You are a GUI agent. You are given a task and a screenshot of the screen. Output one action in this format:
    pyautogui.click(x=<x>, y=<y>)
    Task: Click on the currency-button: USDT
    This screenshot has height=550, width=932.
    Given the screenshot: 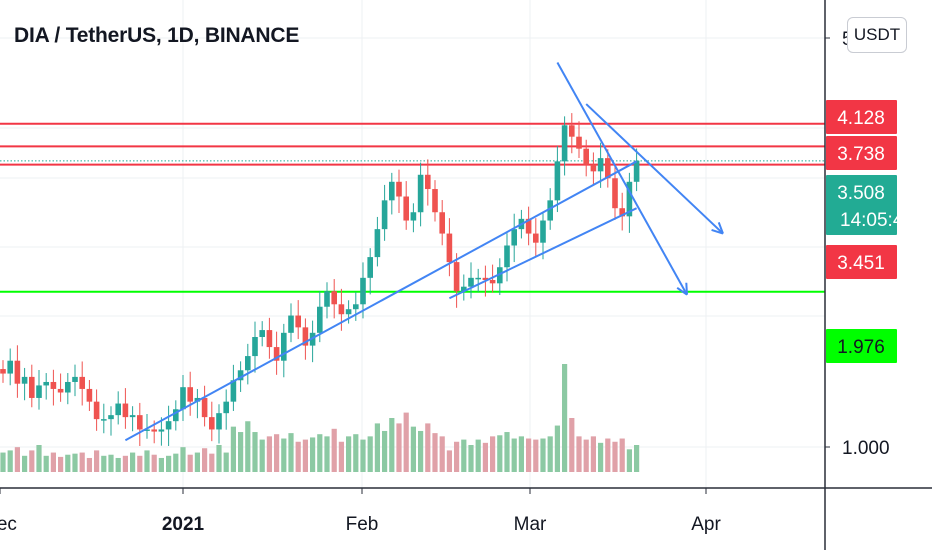 What is the action you would take?
    pyautogui.click(x=877, y=35)
    